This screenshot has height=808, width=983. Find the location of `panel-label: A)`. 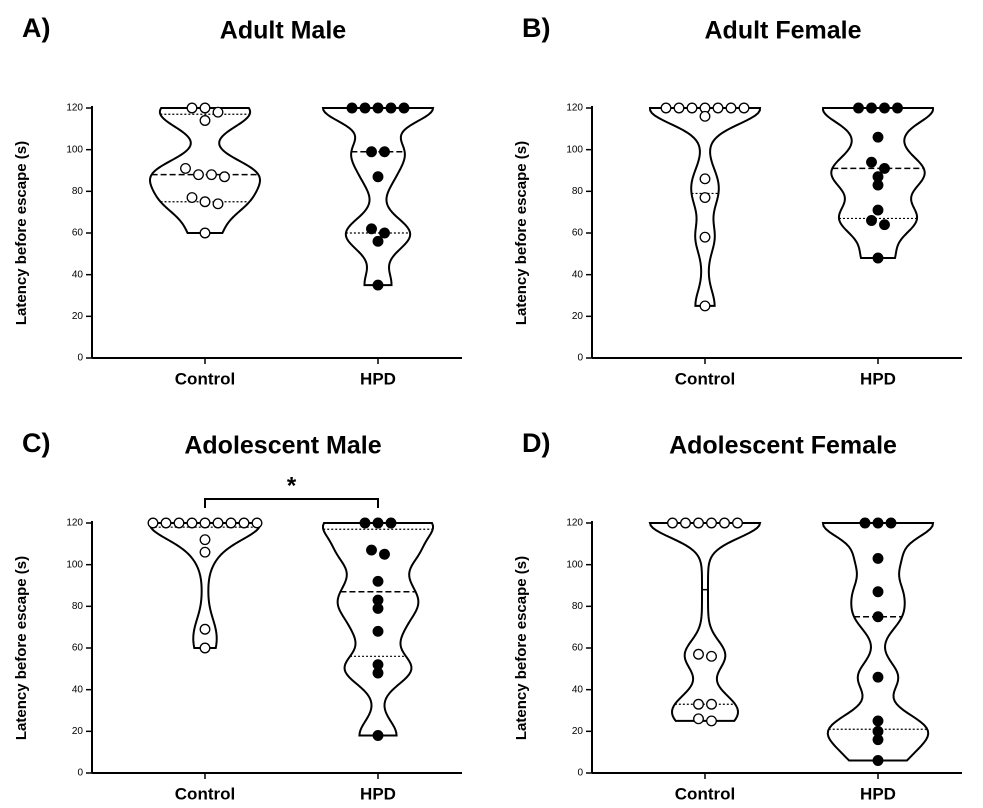

panel-label: A) is located at coordinates (36, 28).